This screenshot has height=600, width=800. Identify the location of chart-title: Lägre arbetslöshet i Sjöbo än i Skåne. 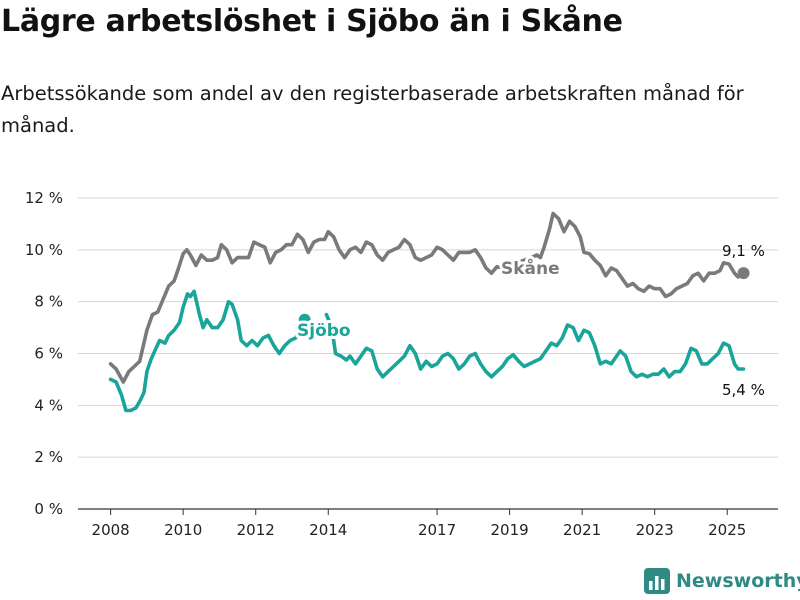
(312, 21).